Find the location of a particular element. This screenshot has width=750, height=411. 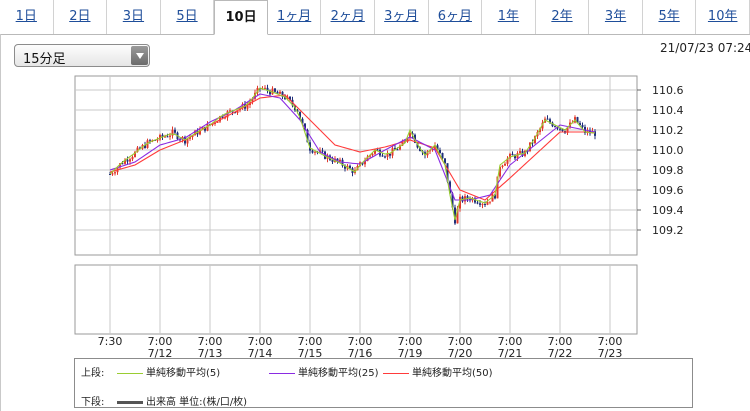

x-tick-date: 7/22 is located at coordinates (560, 353).